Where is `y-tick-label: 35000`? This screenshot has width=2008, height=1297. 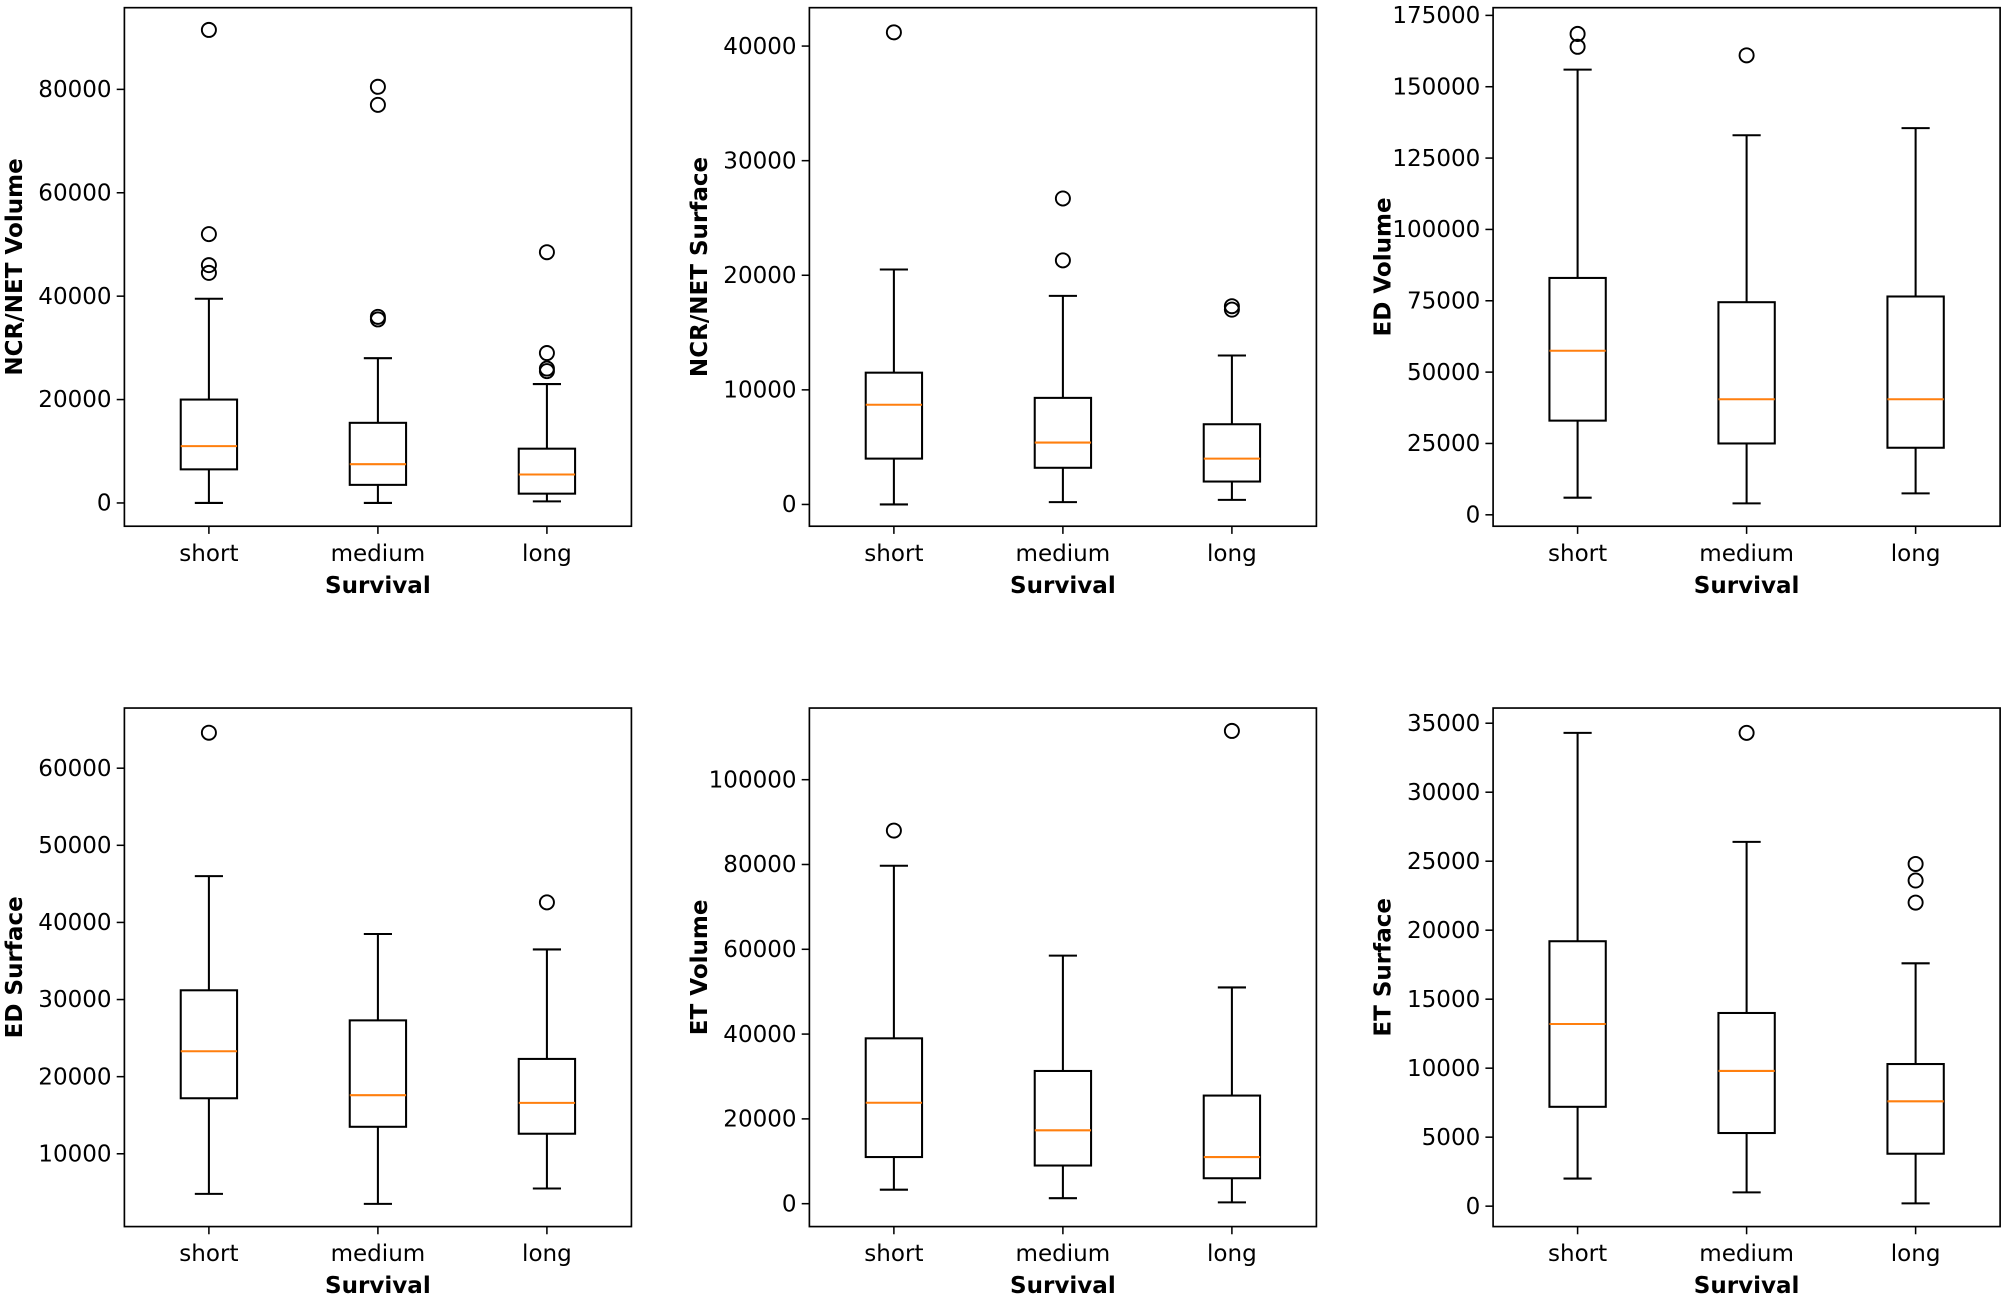
y-tick-label: 35000 is located at coordinates (1443, 724).